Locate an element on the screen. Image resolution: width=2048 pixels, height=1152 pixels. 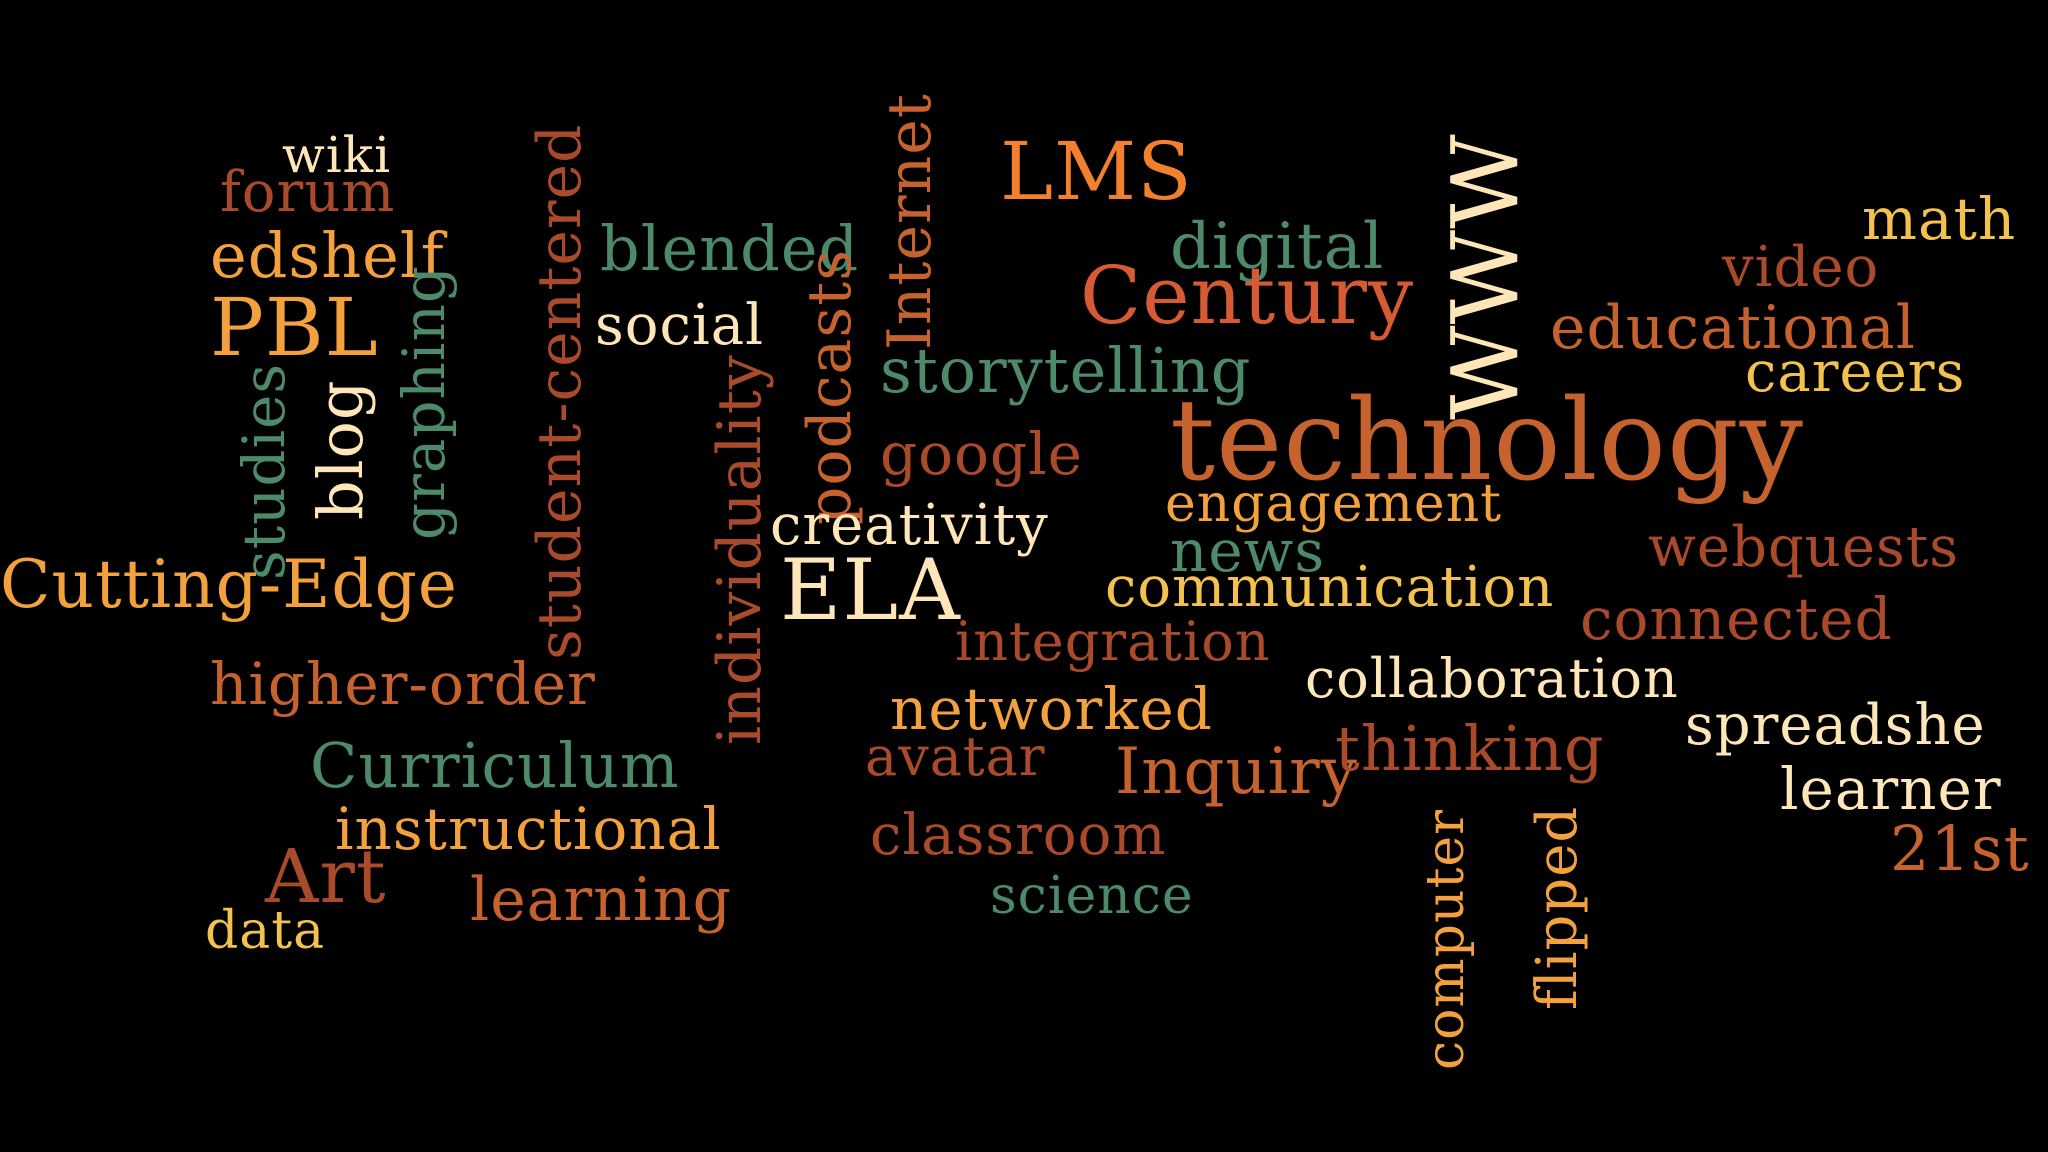
word-networked: networked is located at coordinates (1051, 709).